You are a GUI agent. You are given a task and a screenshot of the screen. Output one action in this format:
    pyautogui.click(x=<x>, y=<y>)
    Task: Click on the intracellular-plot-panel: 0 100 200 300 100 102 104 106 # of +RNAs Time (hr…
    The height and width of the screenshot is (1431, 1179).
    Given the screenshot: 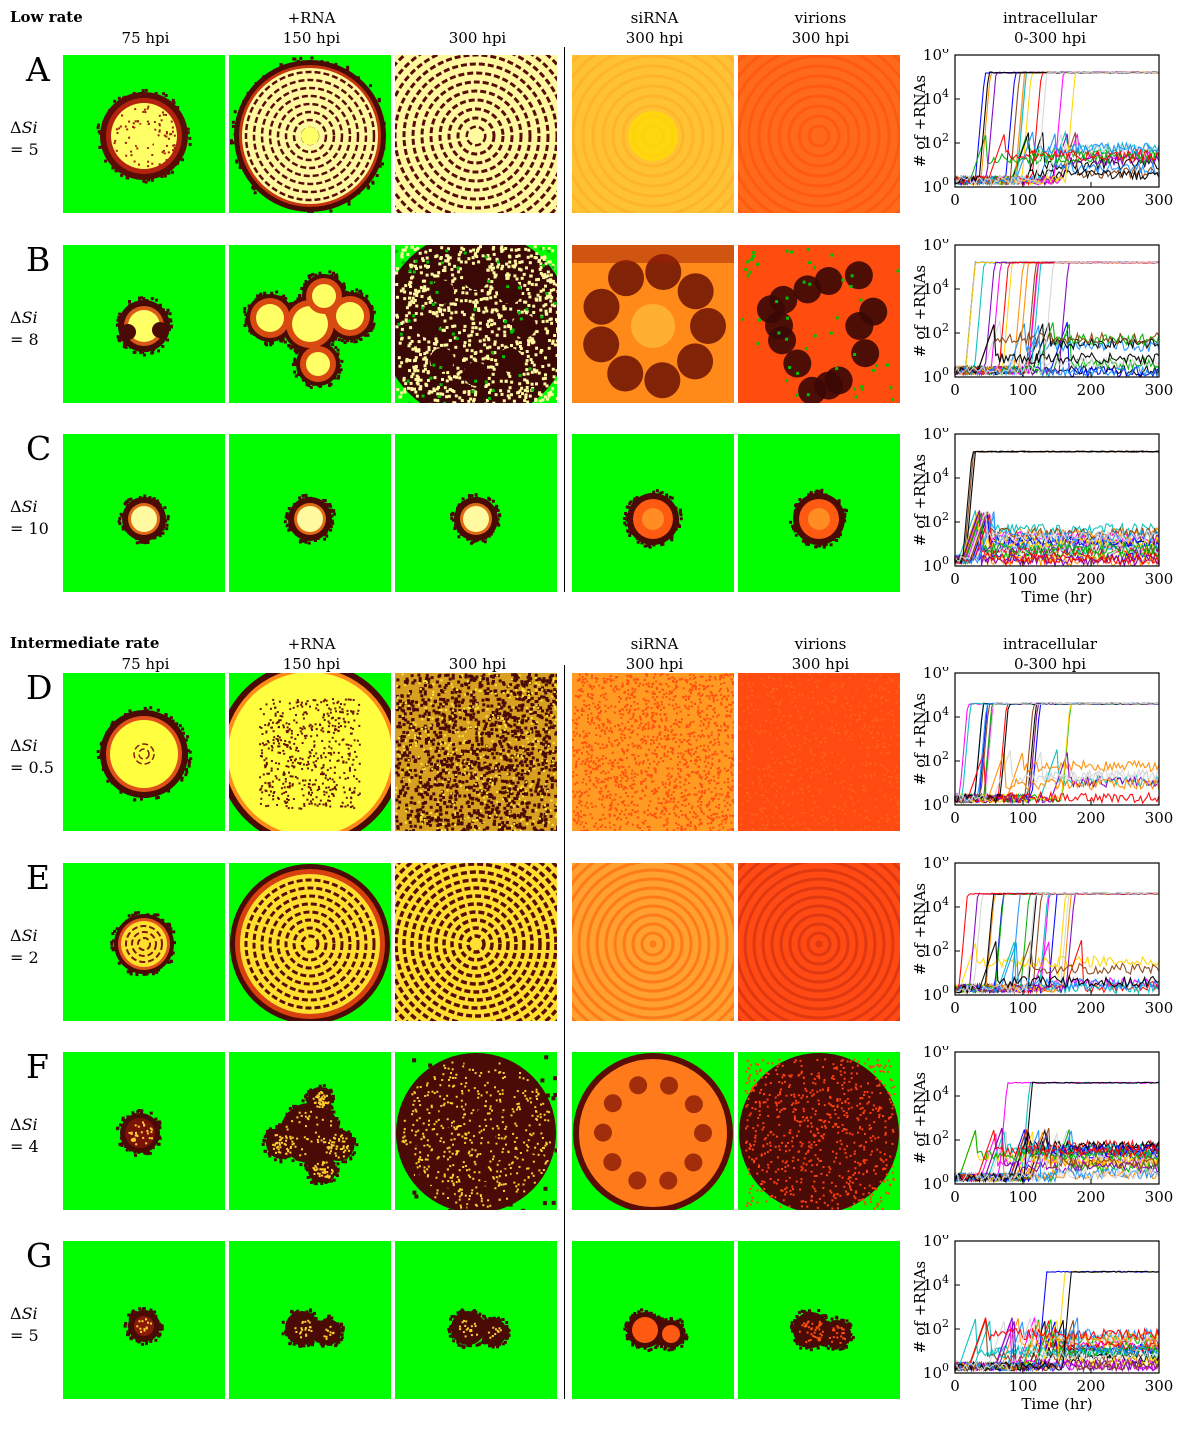 What is the action you would take?
    pyautogui.click(x=1041, y=1329)
    